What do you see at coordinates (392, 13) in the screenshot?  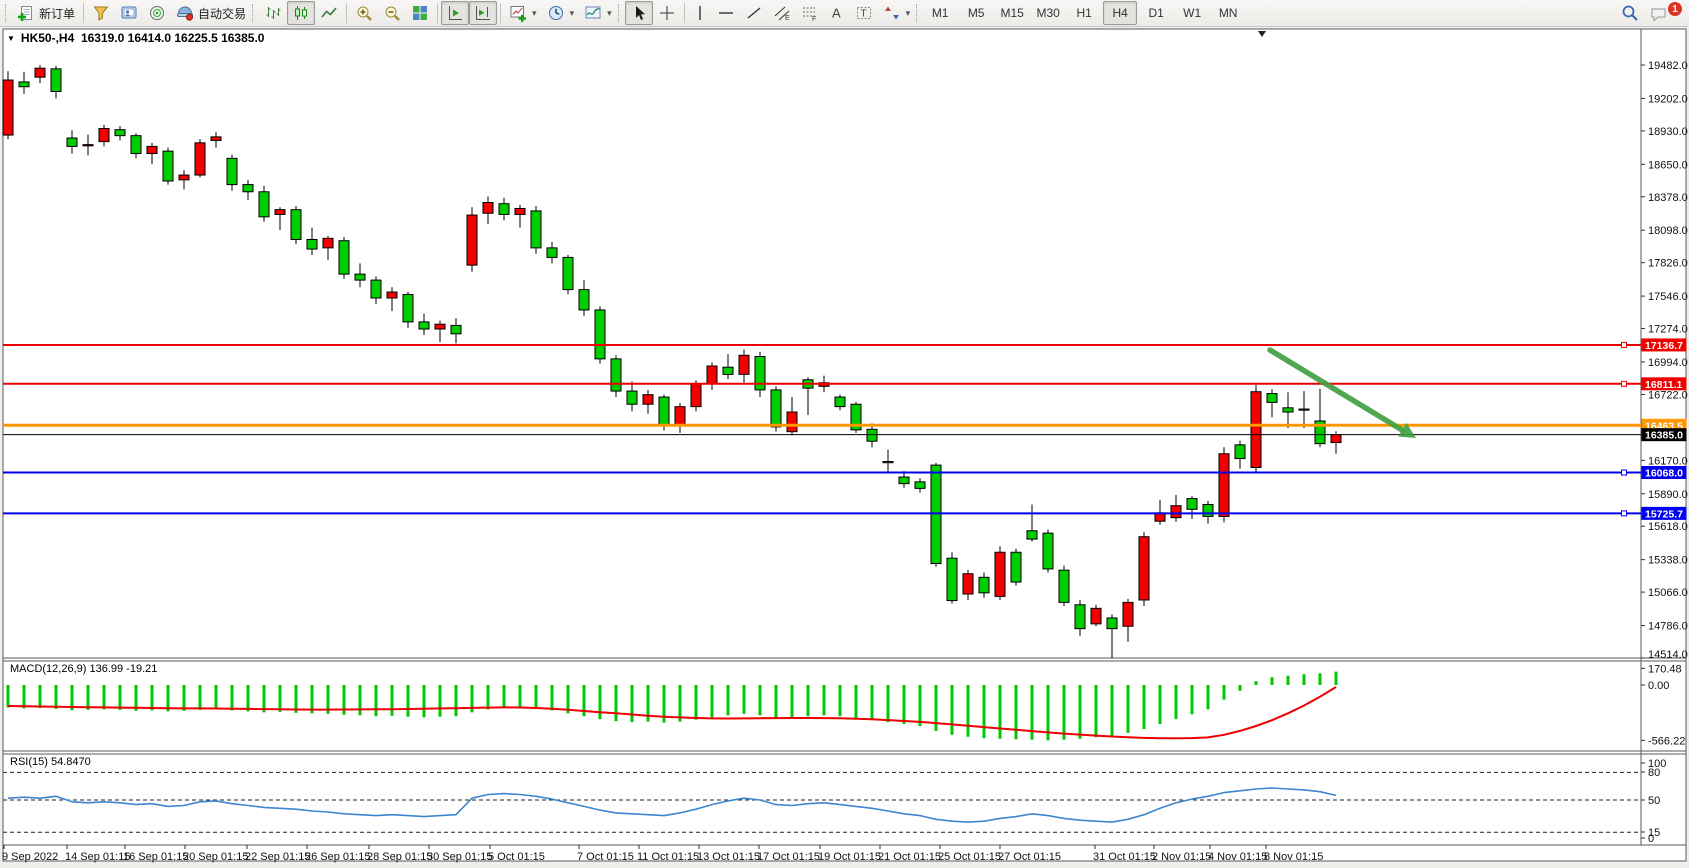 I see `zoom-out-button` at bounding box center [392, 13].